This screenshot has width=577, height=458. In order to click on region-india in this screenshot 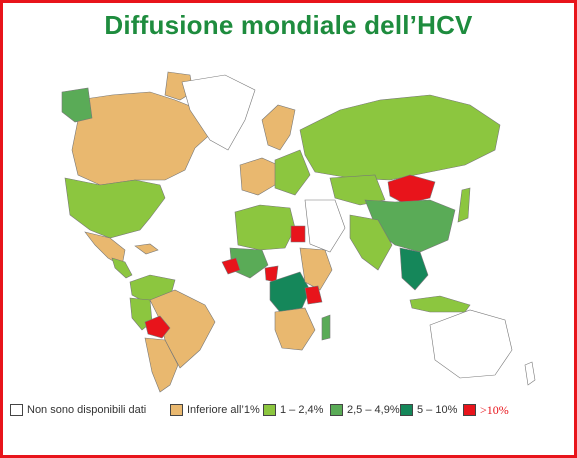, I will do `click(371, 242)`.